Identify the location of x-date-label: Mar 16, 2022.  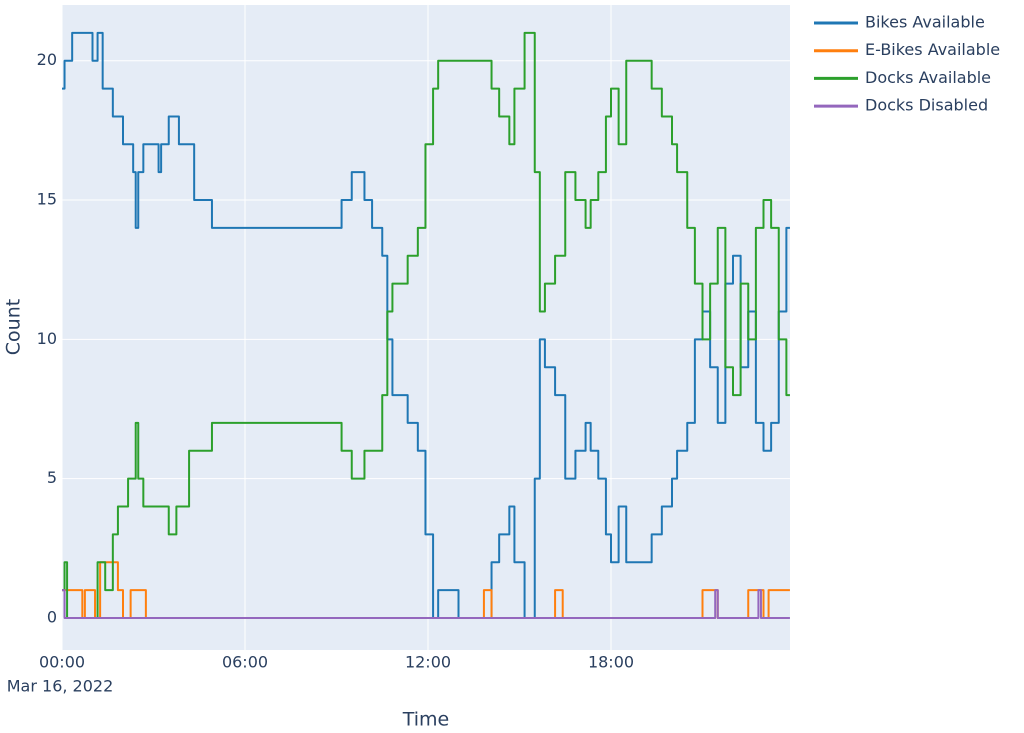
(60, 686).